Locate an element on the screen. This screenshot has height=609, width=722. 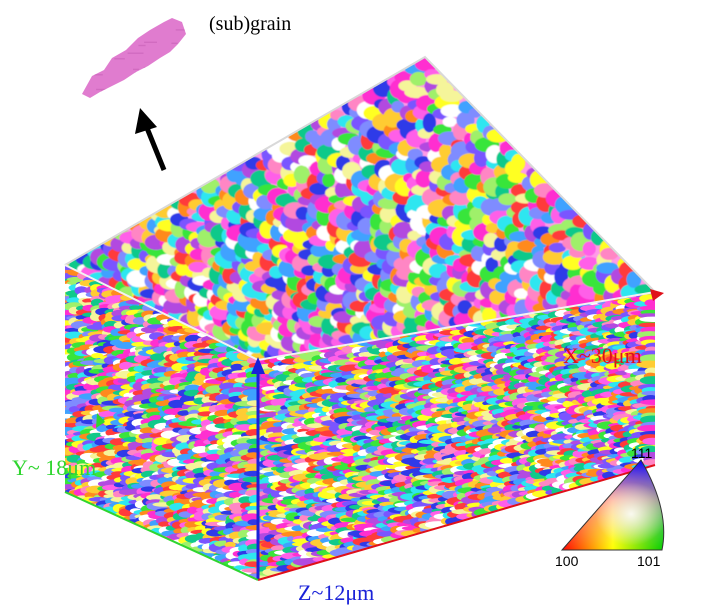
subgrain-blob is located at coordinates (134, 58).